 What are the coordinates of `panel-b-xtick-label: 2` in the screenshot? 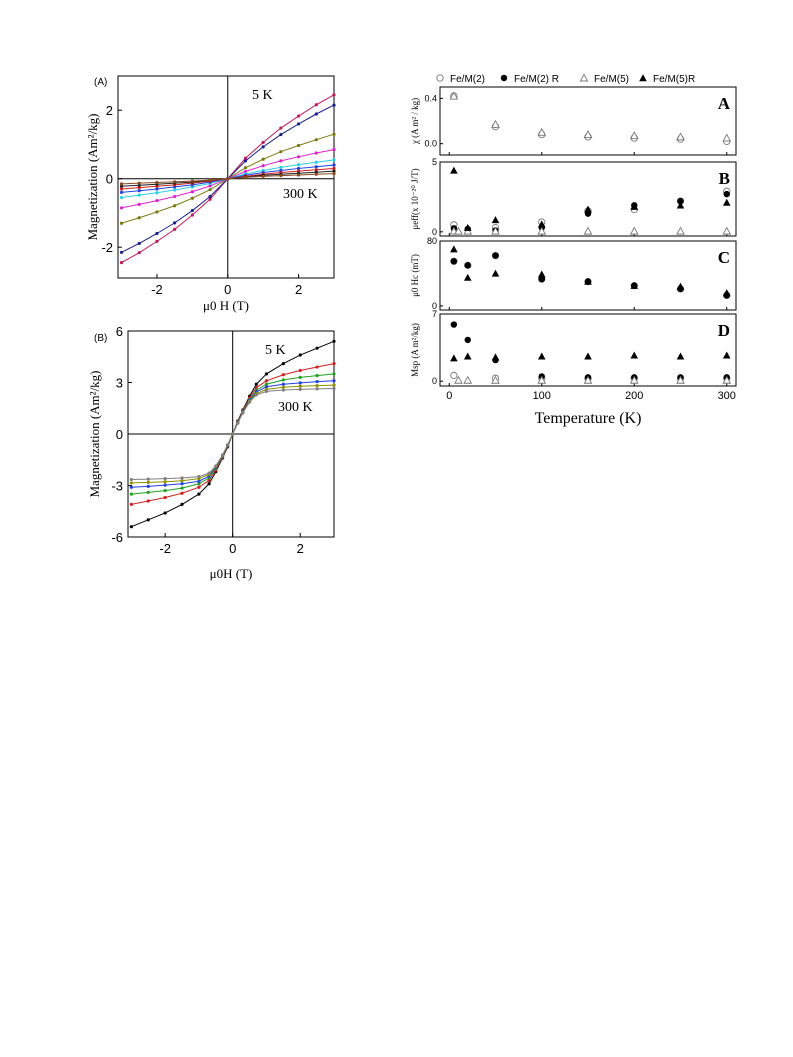 It's located at (300, 548).